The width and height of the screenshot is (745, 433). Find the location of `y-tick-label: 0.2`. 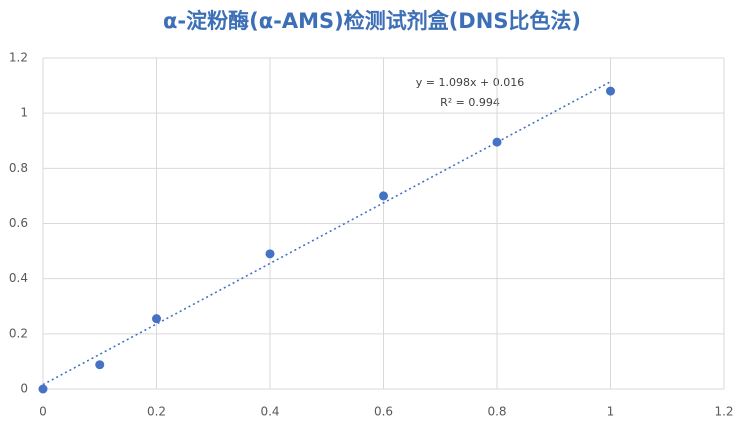

y-tick-label: 0.2 is located at coordinates (18, 333).